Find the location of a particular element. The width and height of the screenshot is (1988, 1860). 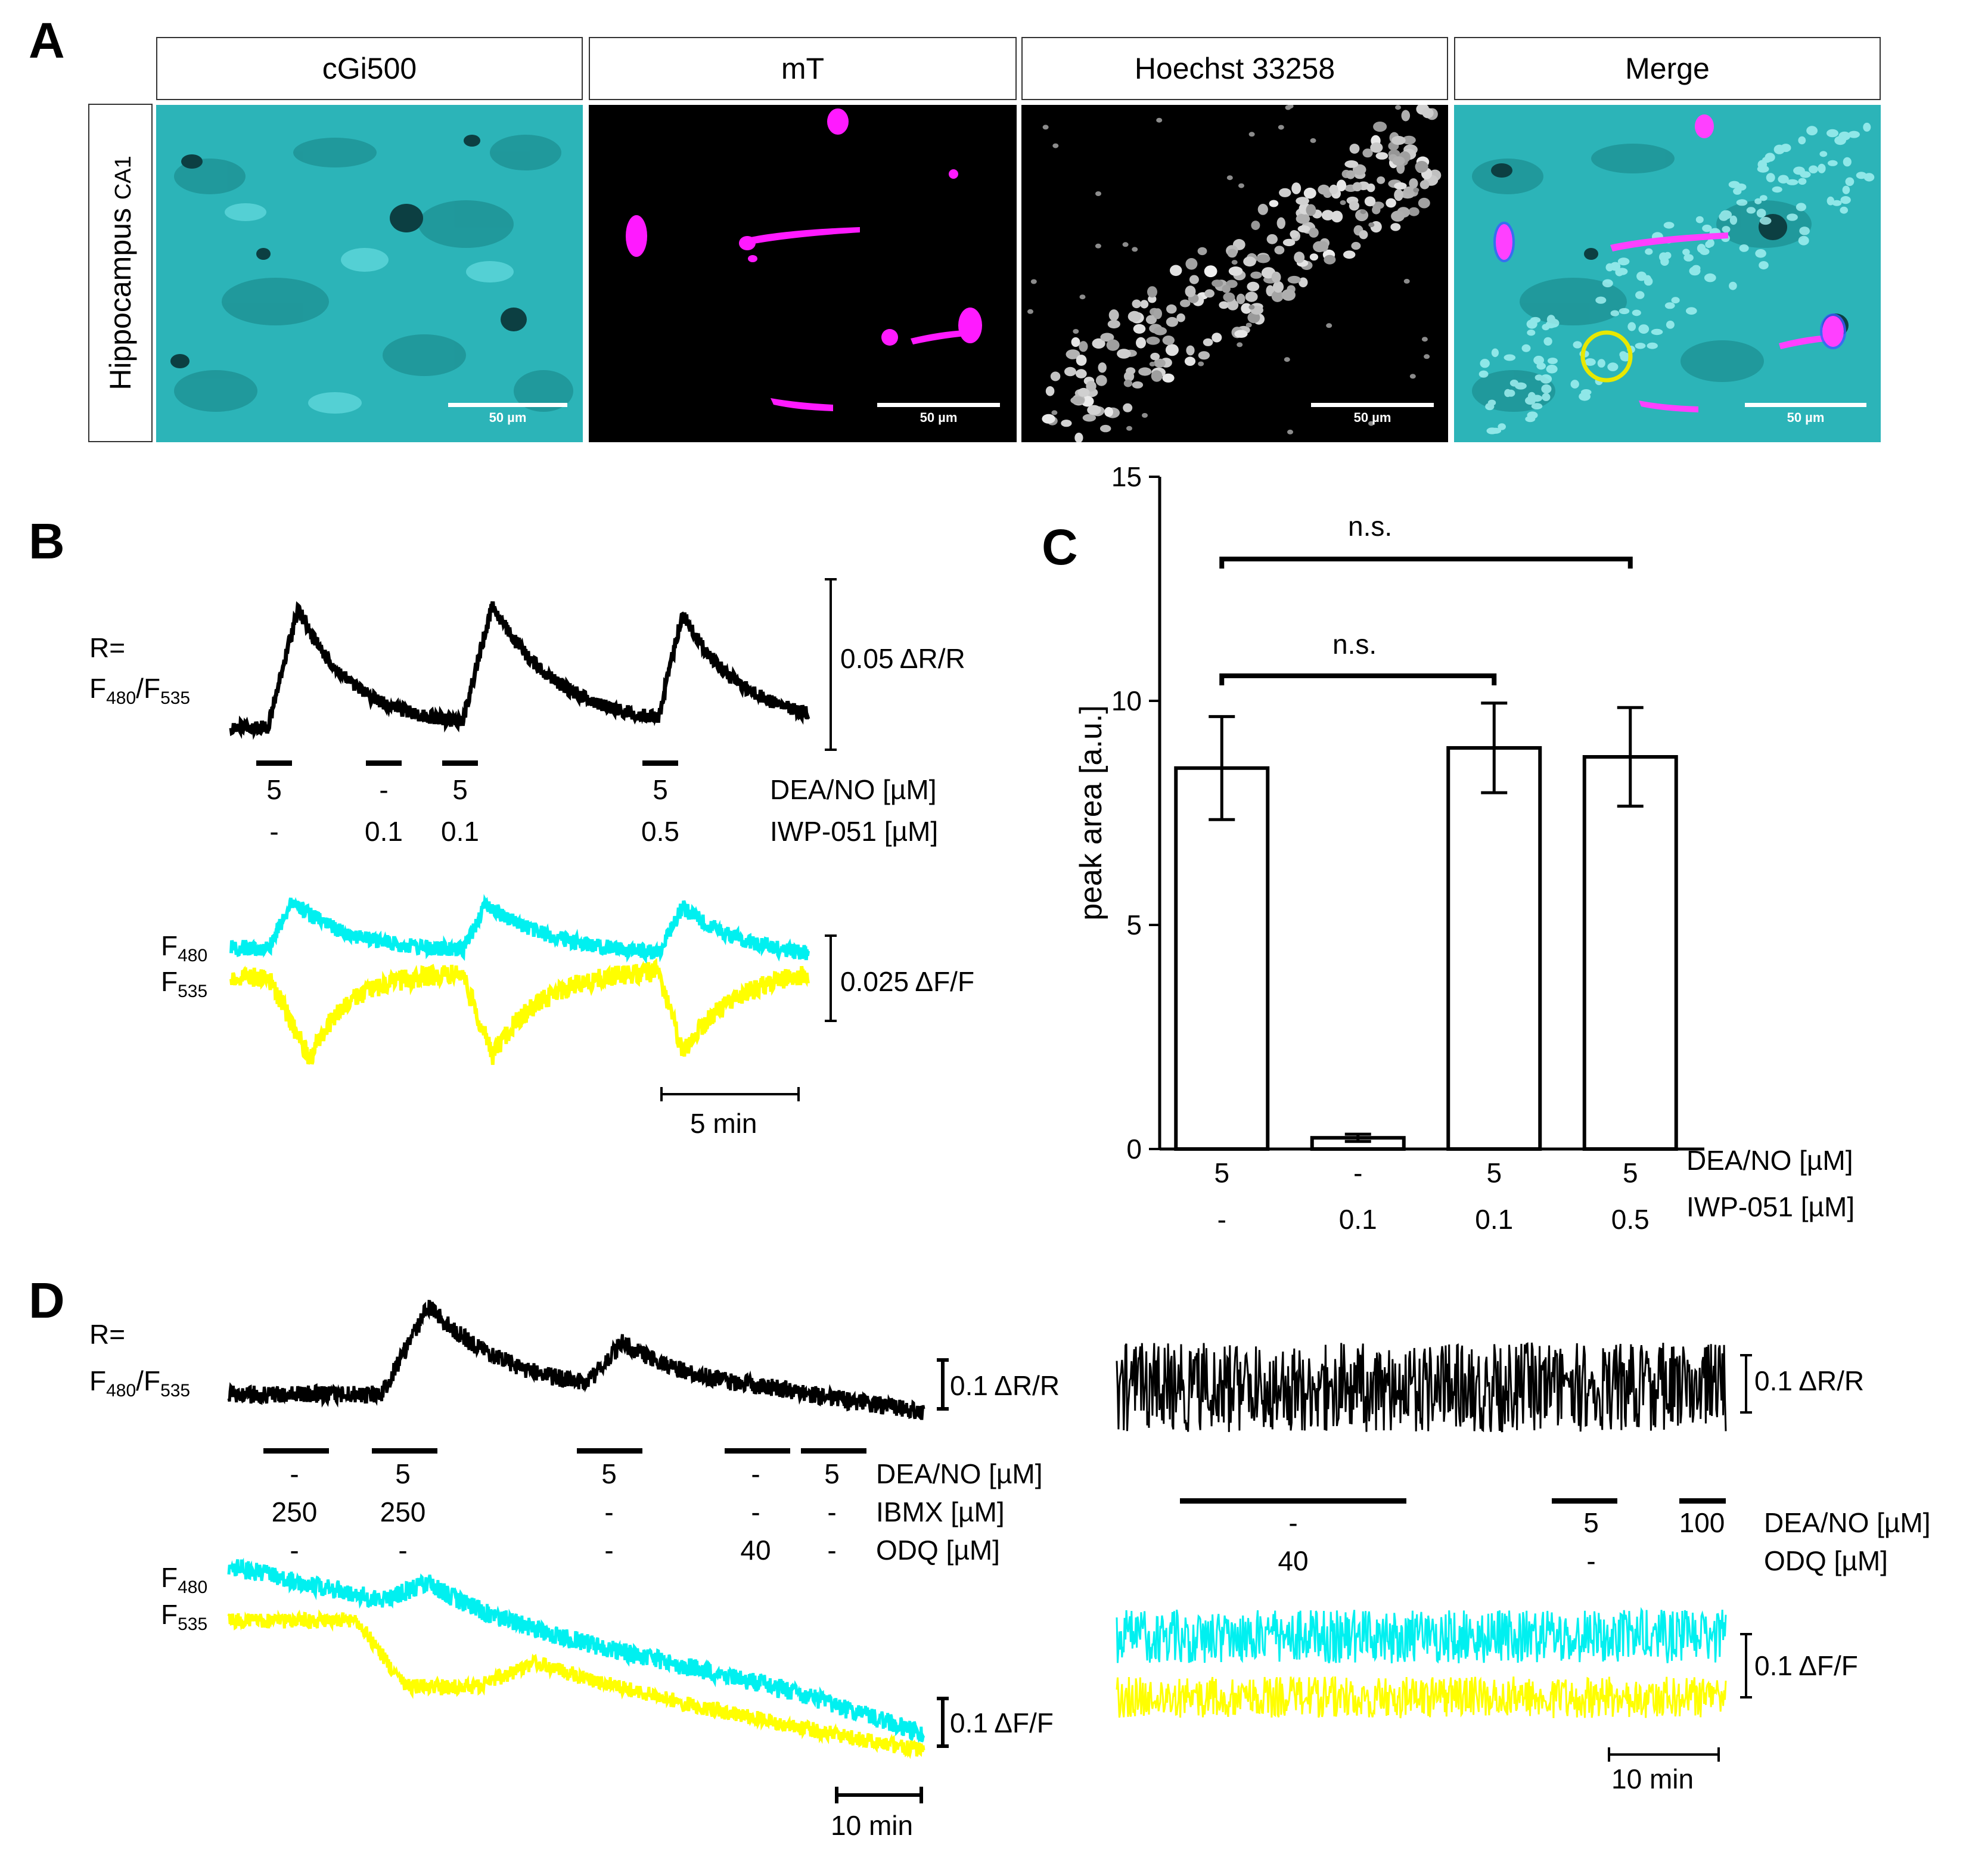

c-bar is located at coordinates (1494, 948).